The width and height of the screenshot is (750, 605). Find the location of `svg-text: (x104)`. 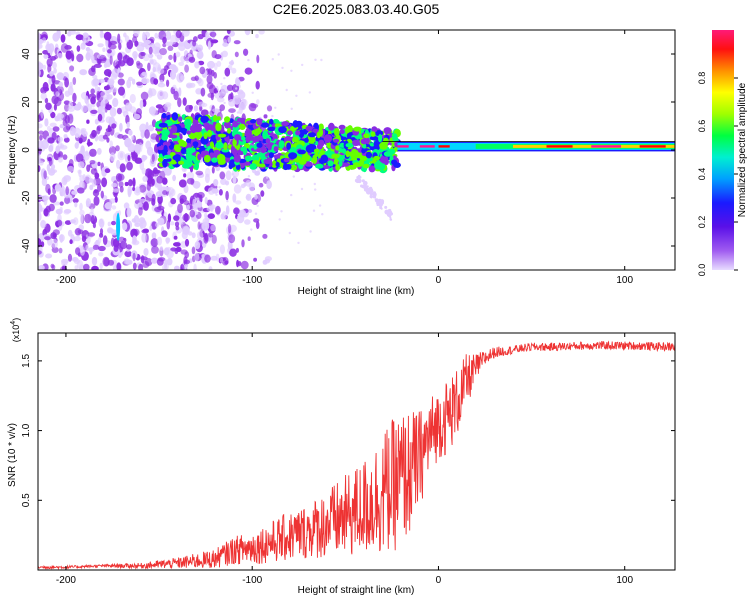

svg-text: (x104) is located at coordinates (15, 330).